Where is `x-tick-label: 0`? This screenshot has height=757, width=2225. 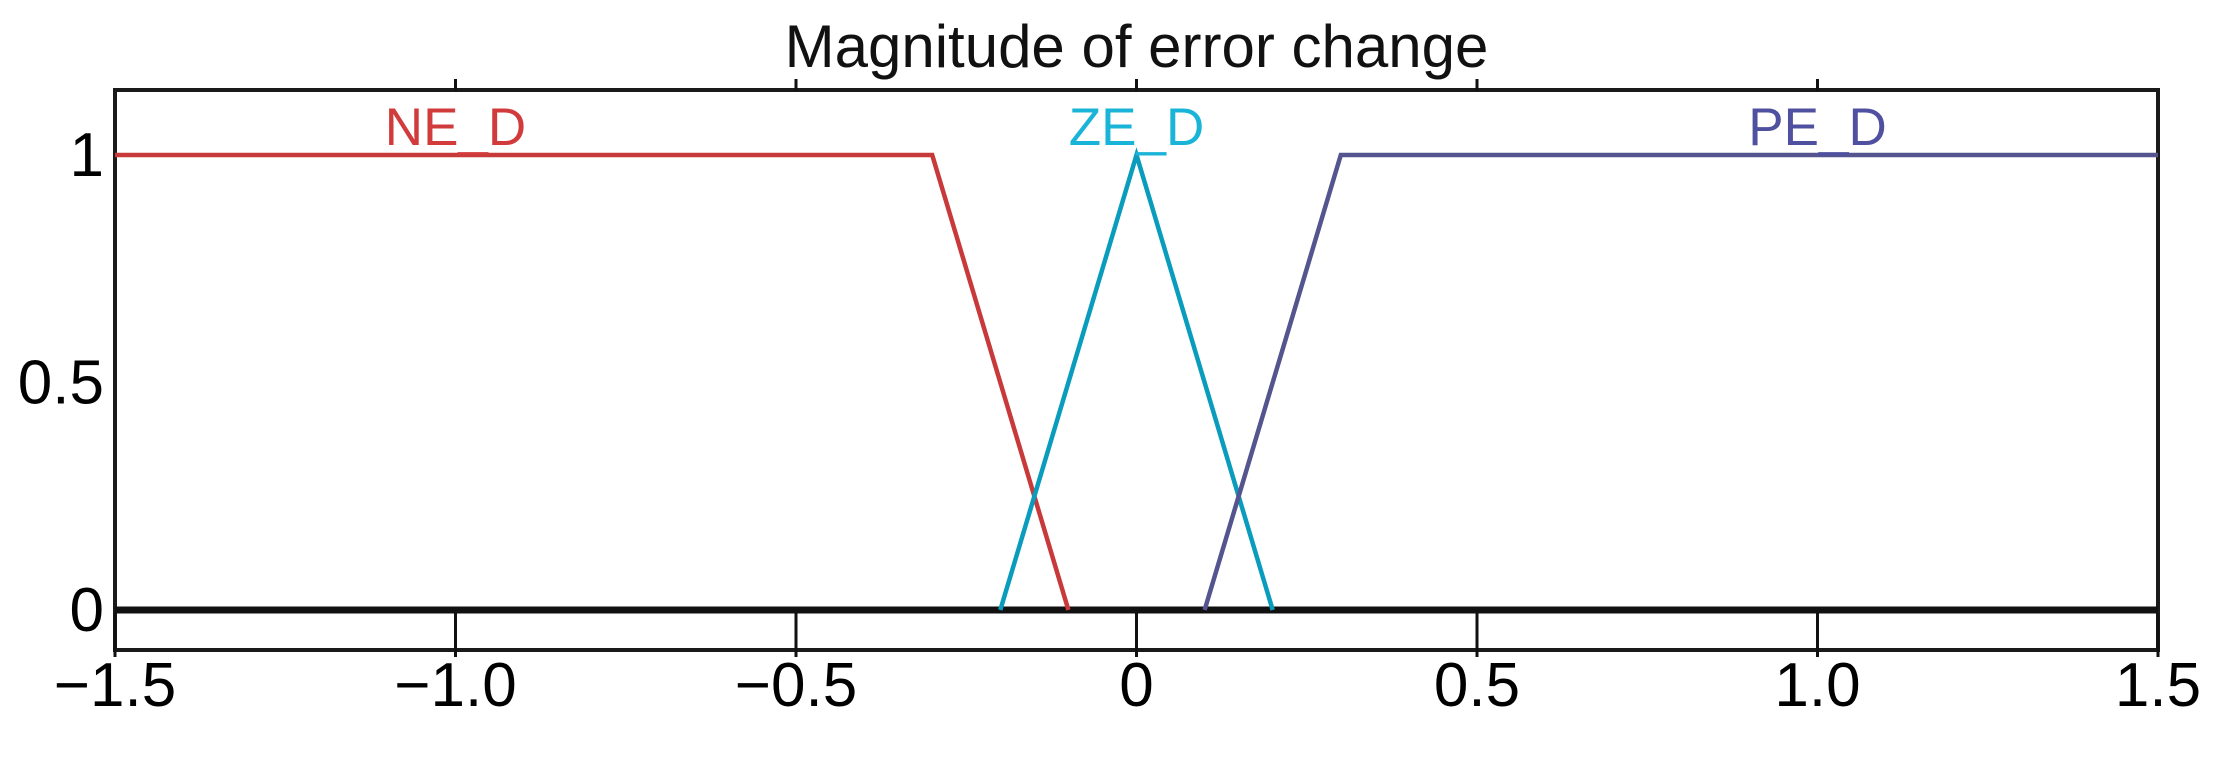
x-tick-label: 0 is located at coordinates (1136, 685).